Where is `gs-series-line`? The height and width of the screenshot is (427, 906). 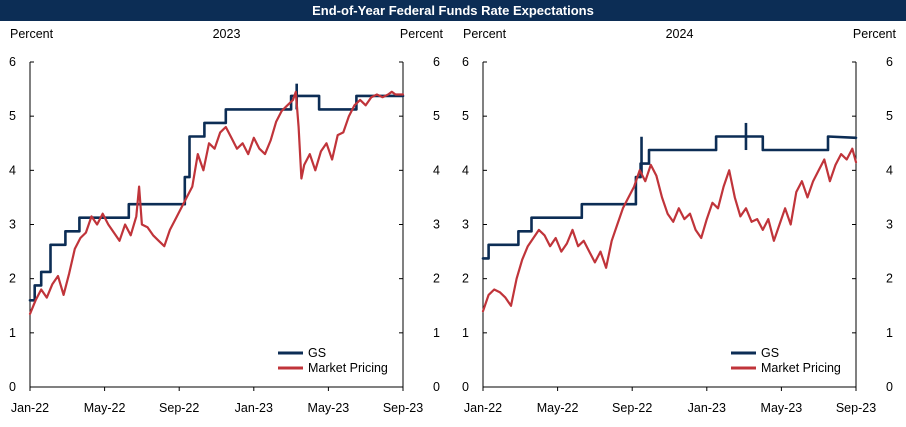 gs-series-line is located at coordinates (669, 197).